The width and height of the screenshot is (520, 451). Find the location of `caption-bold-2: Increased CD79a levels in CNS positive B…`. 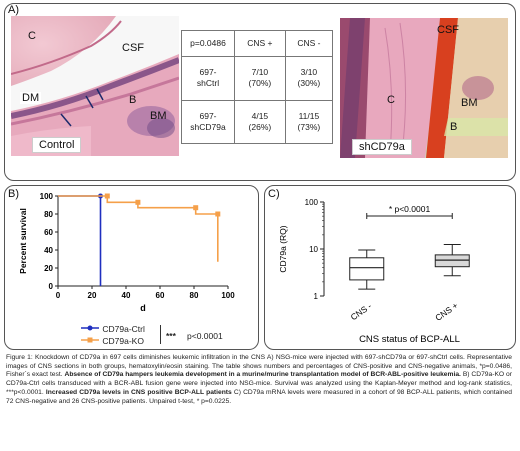

caption-bold-2: Increased CD79a levels in CNS positive B… is located at coordinates (138, 392).